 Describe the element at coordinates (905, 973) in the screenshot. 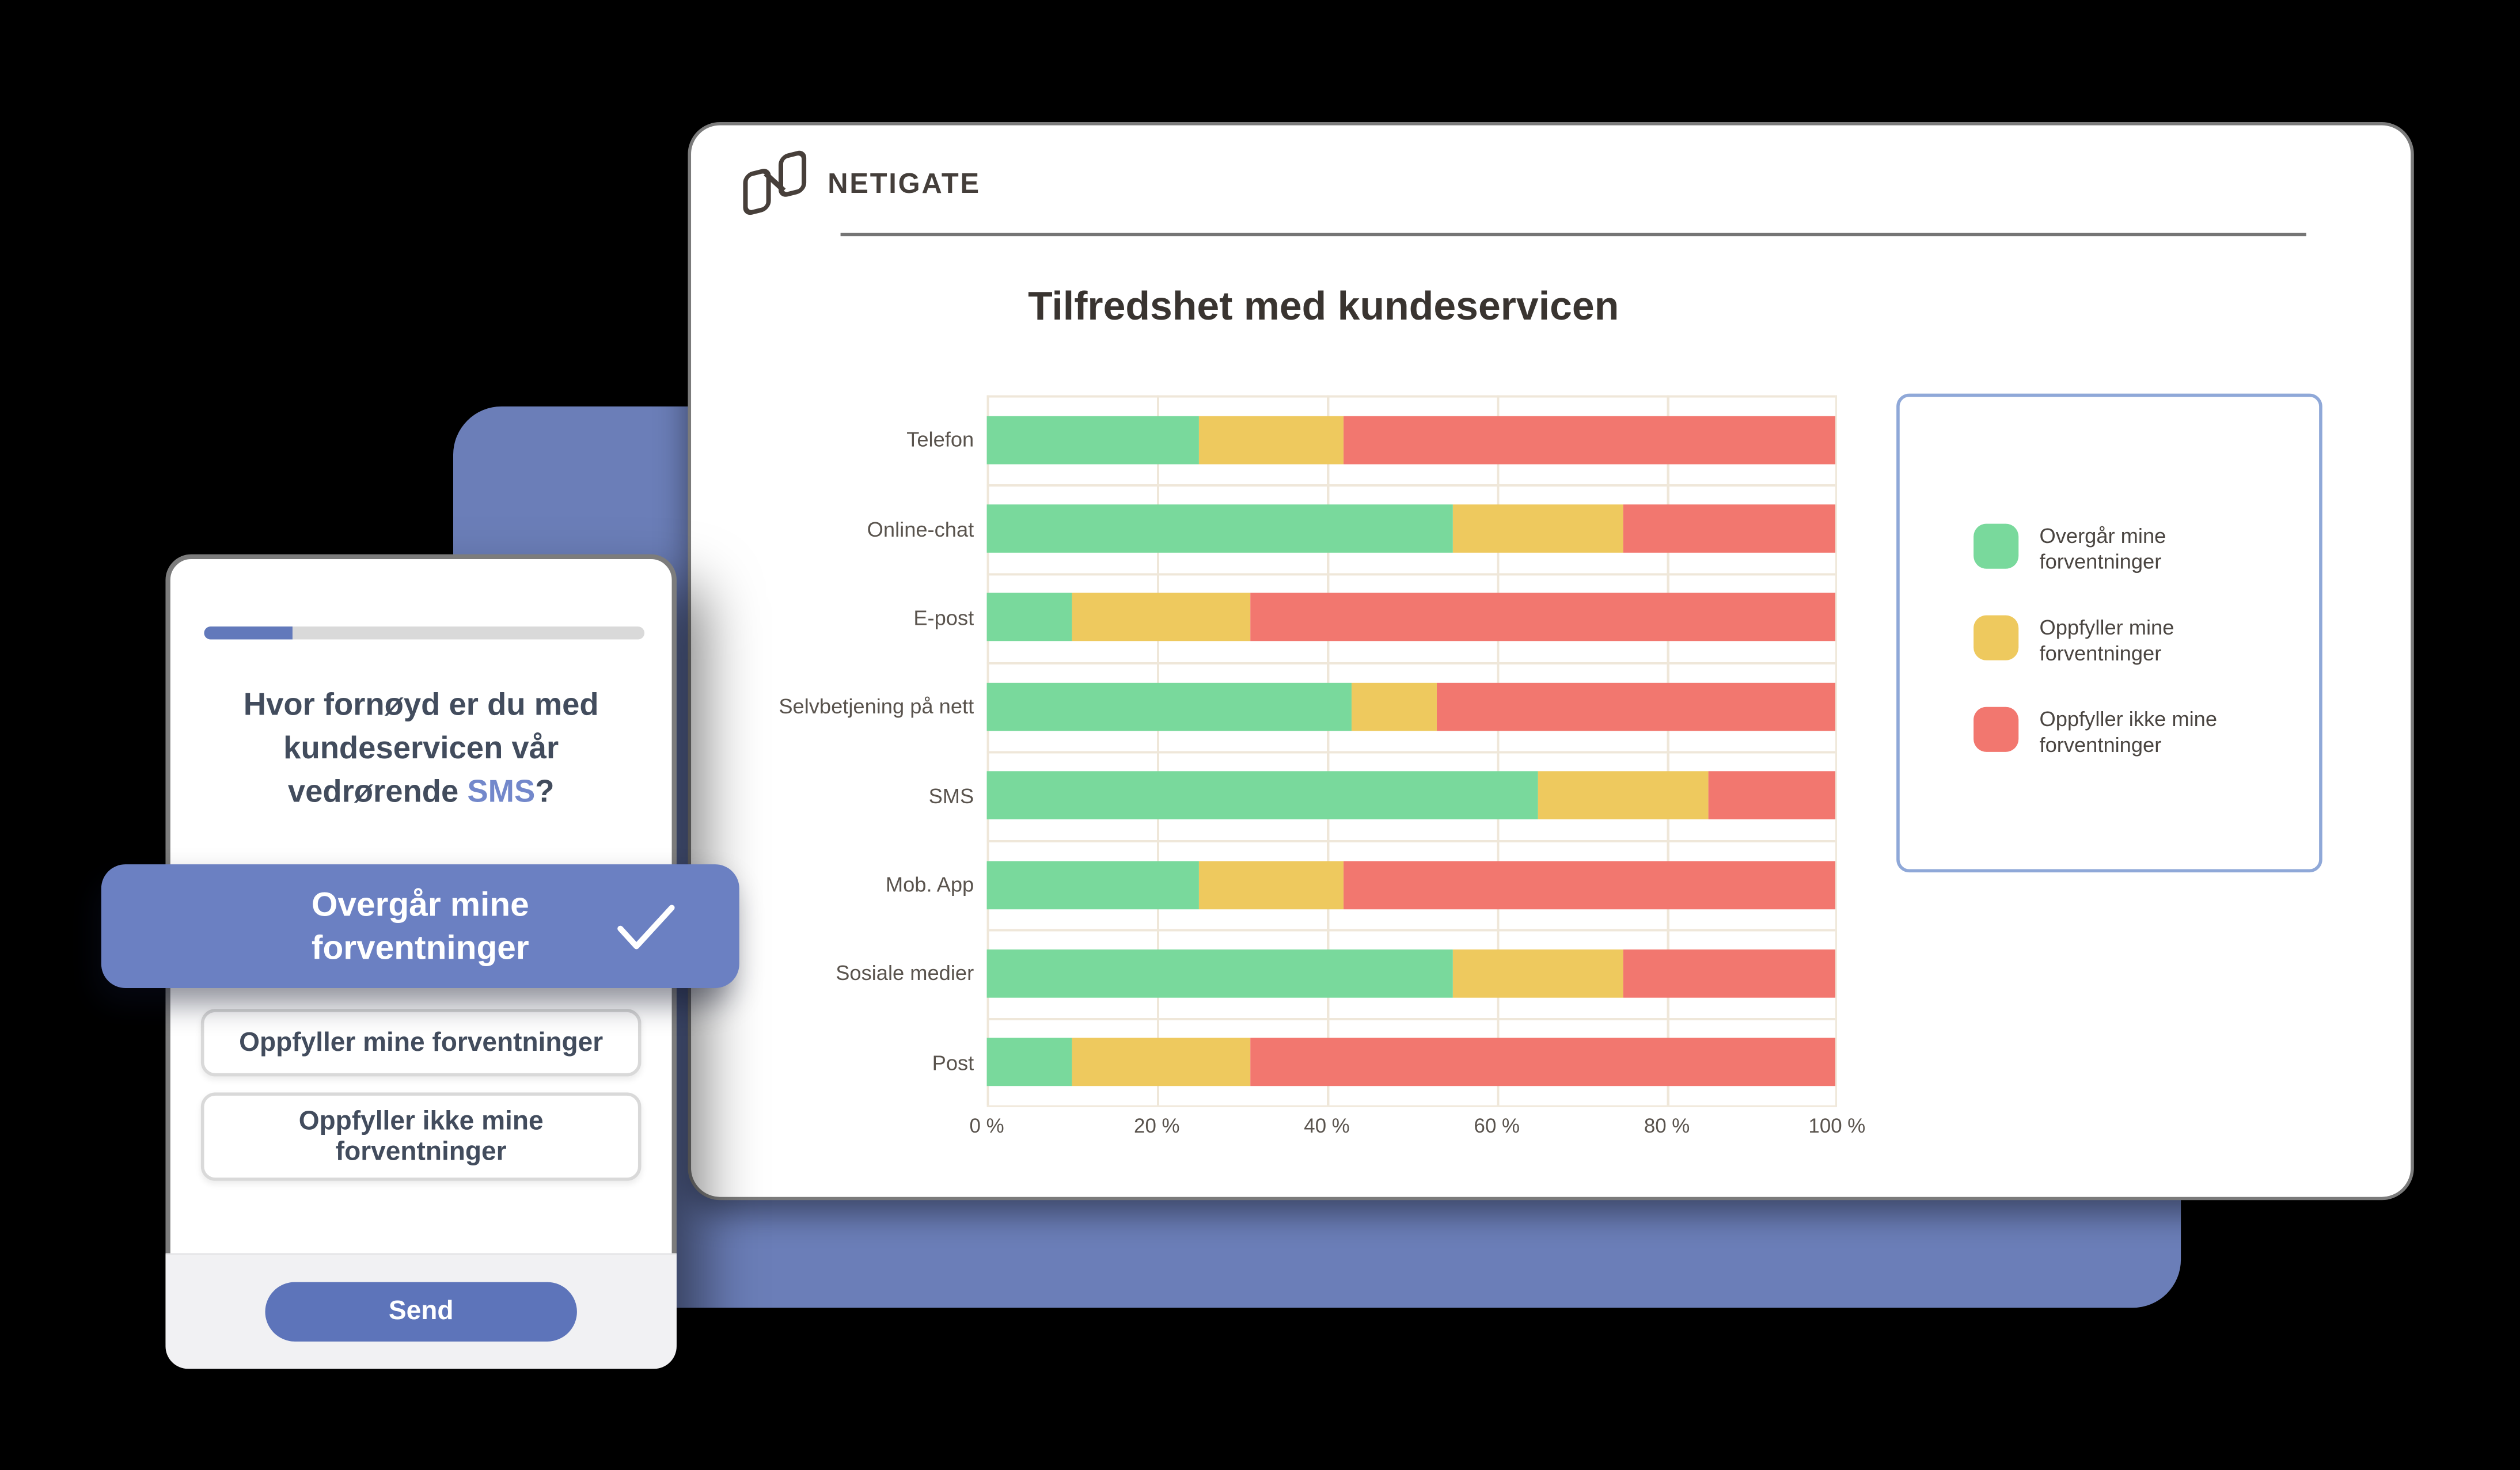

I see `category-label: Sosiale medier` at that location.